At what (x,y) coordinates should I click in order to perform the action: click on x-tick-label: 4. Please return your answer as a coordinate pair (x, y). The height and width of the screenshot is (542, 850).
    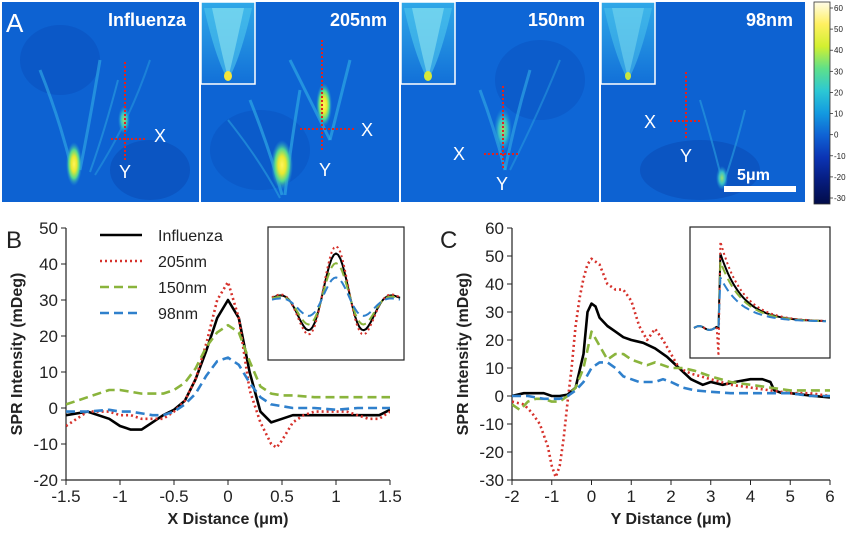
    Looking at the image, I should click on (750, 496).